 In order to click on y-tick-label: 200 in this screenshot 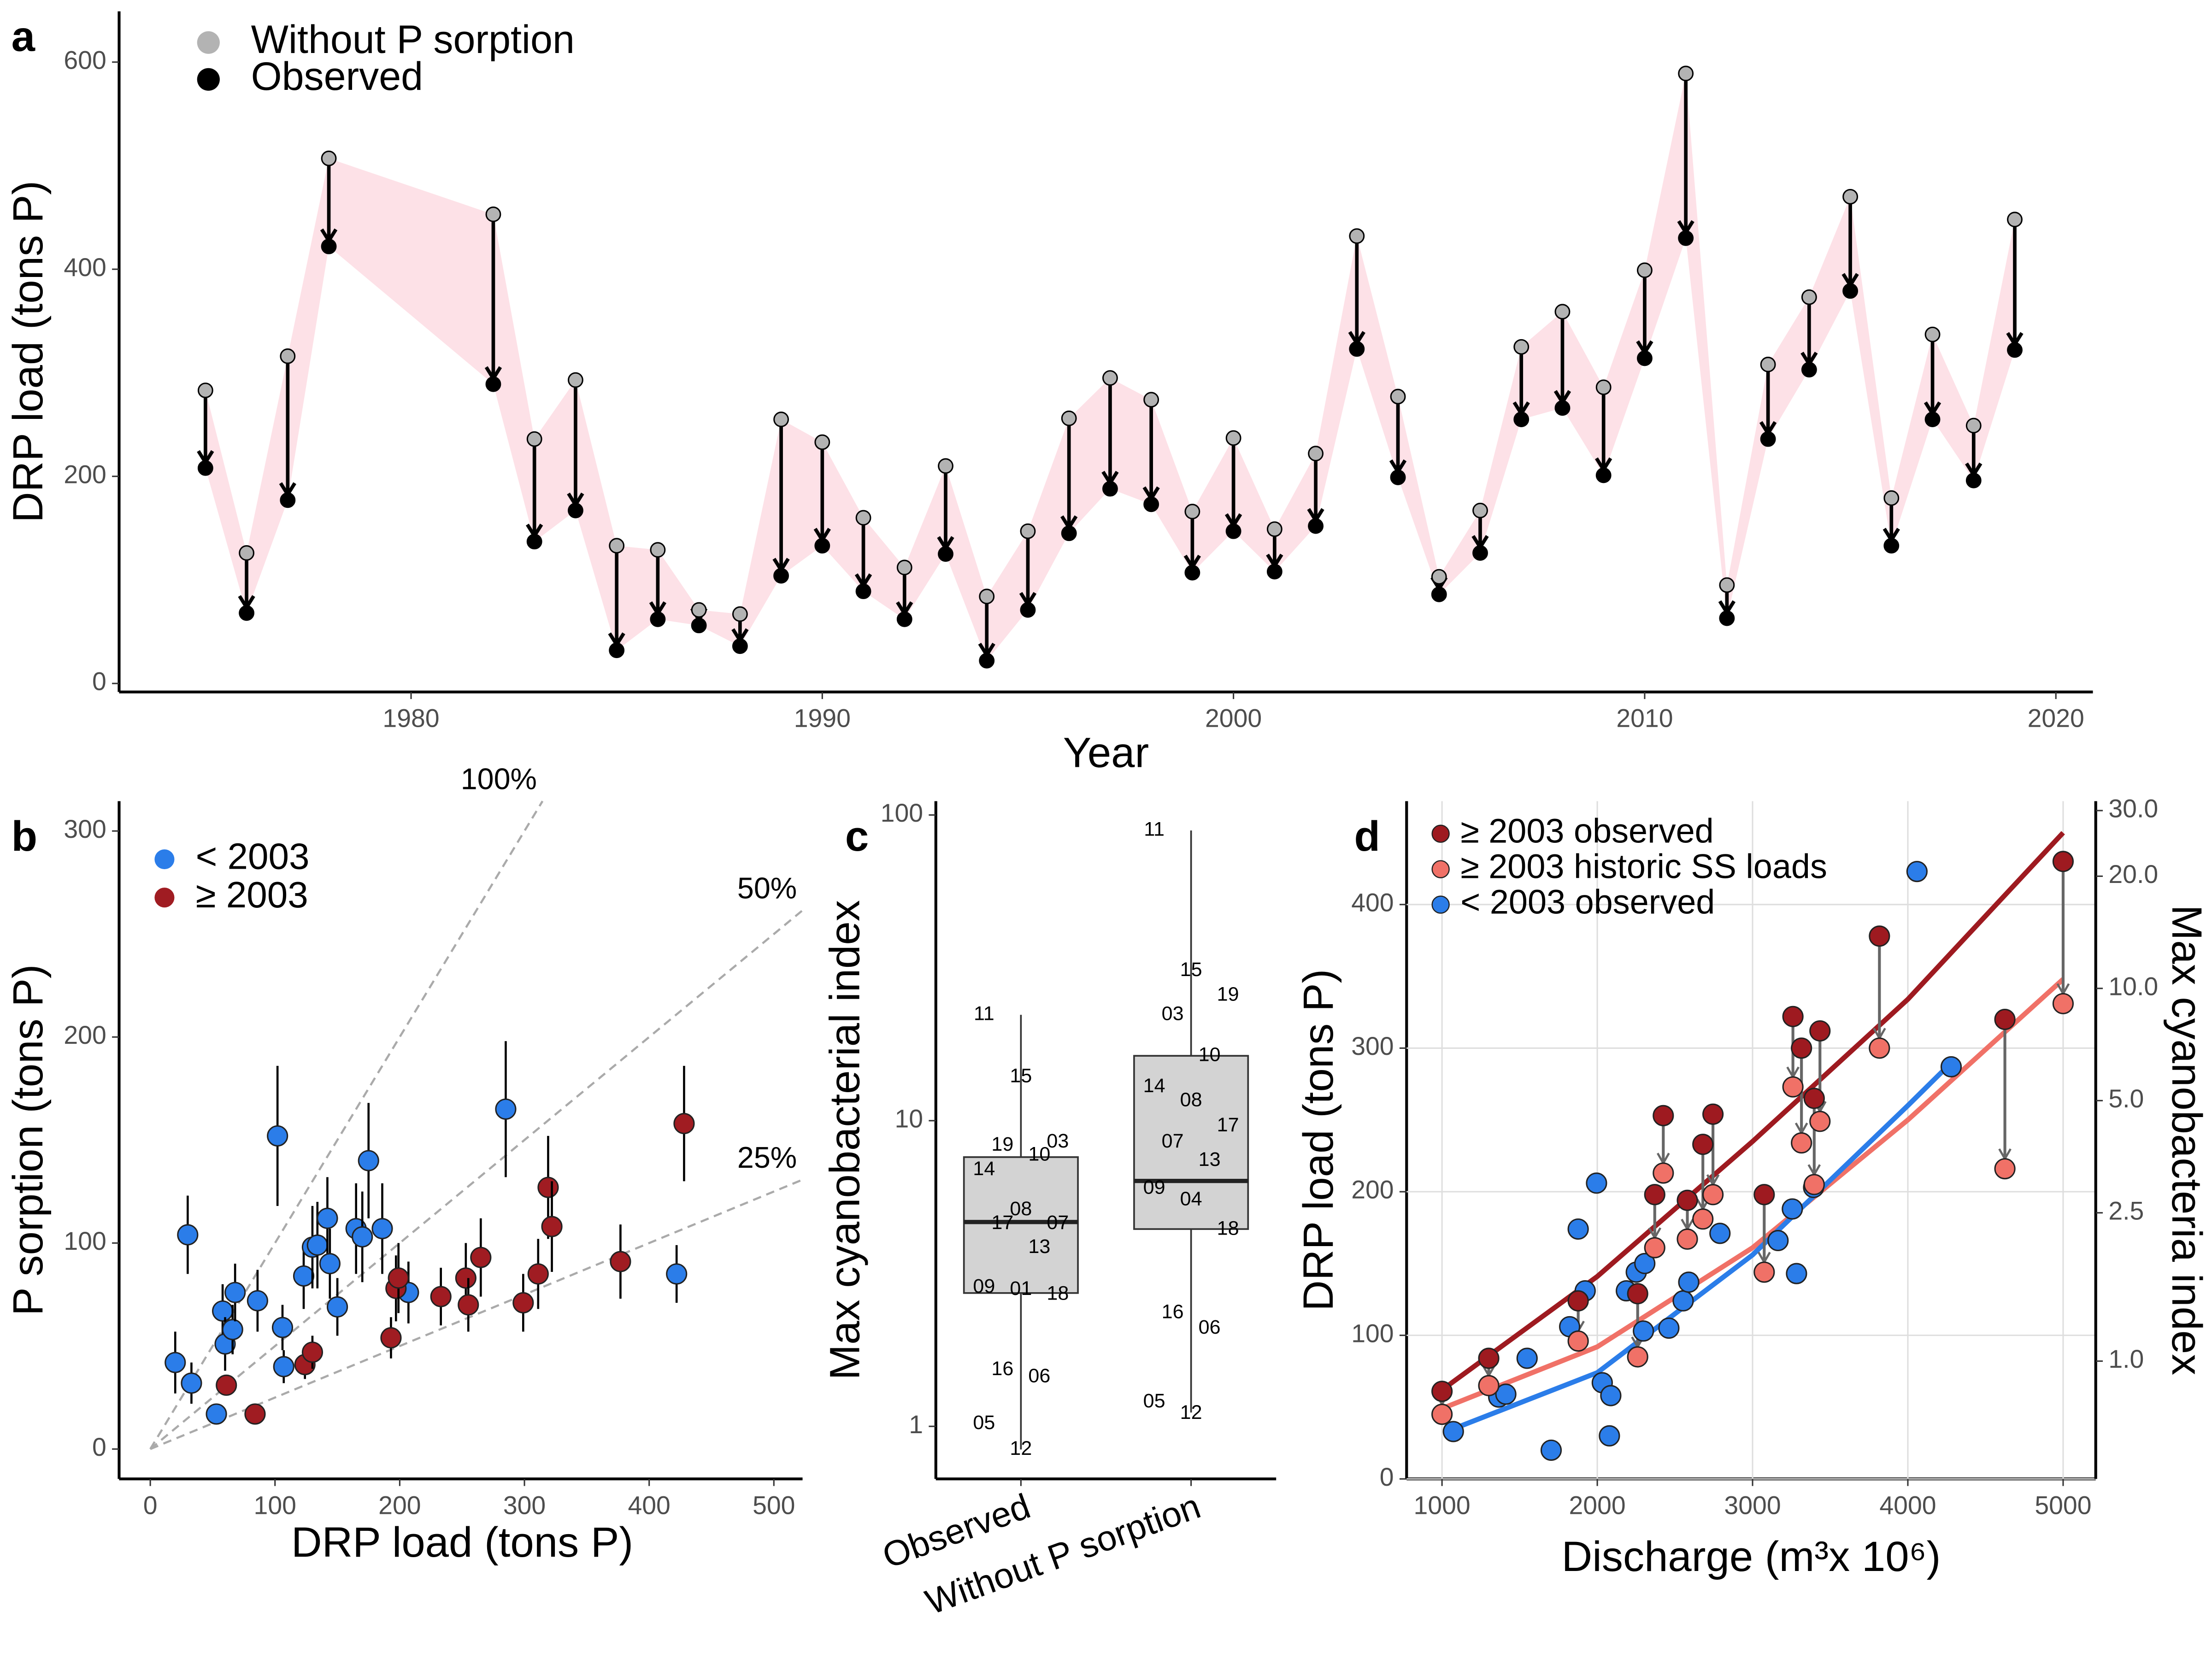, I will do `click(85, 1035)`.